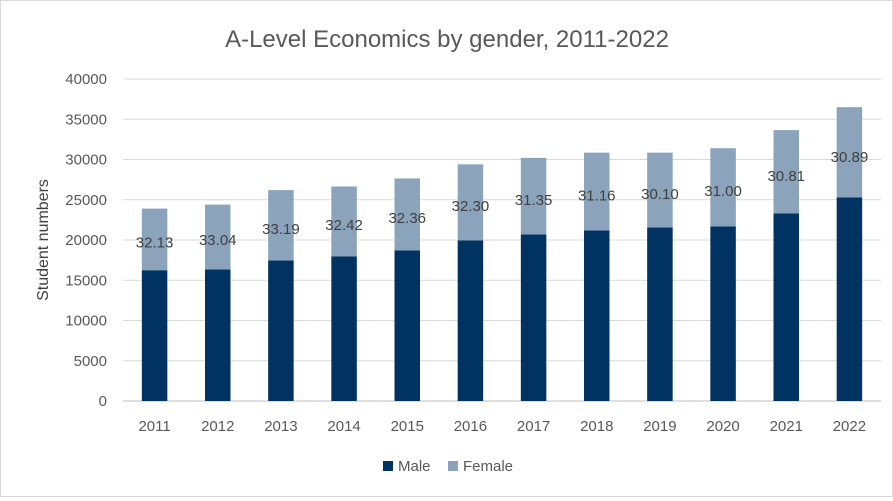 The height and width of the screenshot is (501, 893). What do you see at coordinates (86, 200) in the screenshot?
I see `y-tick-label: 25000` at bounding box center [86, 200].